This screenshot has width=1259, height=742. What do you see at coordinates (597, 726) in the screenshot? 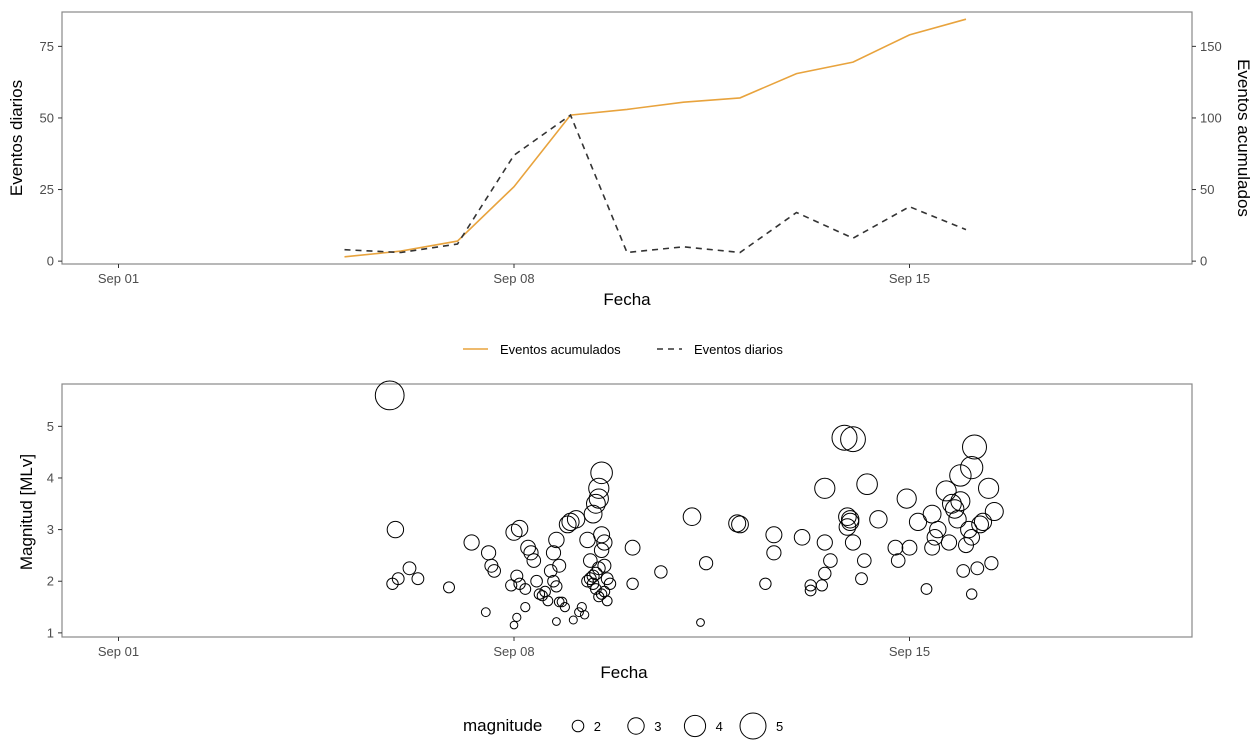
I see `size-legend-label: 2` at bounding box center [597, 726].